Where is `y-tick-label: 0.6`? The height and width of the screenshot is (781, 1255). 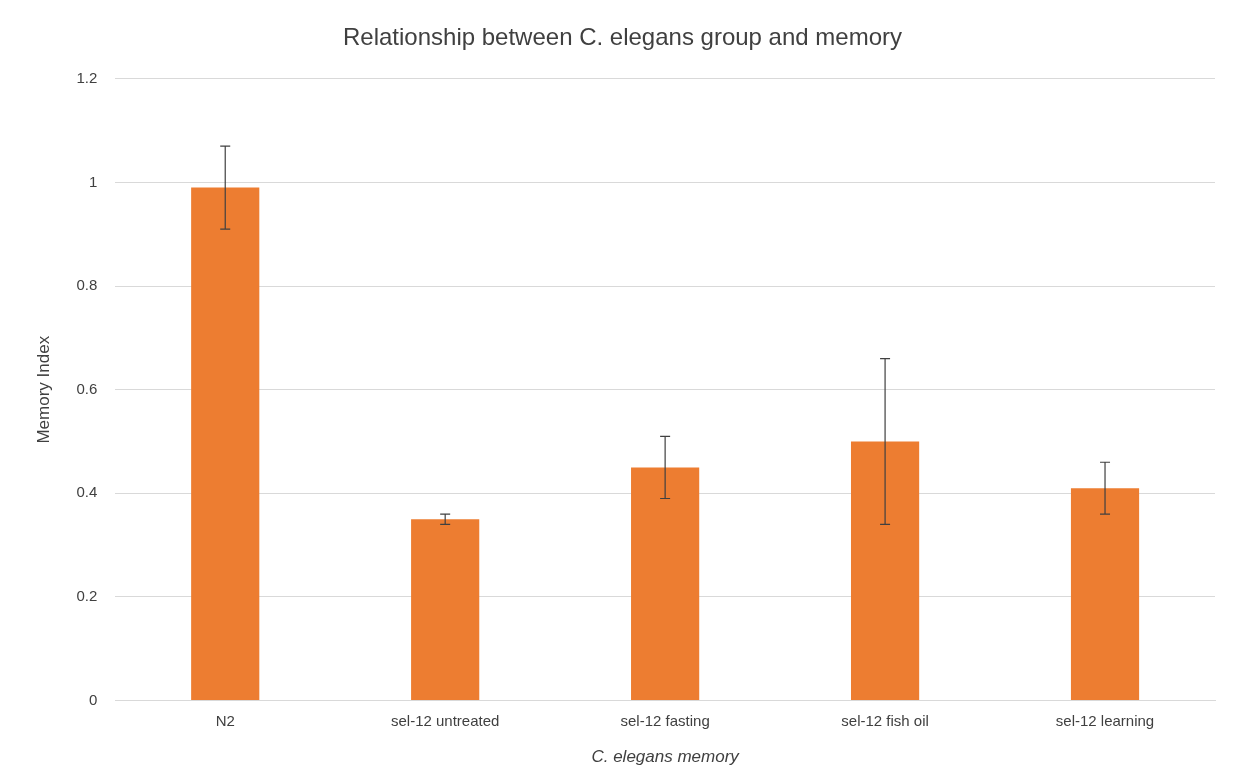
y-tick-label: 0.6 is located at coordinates (87, 388).